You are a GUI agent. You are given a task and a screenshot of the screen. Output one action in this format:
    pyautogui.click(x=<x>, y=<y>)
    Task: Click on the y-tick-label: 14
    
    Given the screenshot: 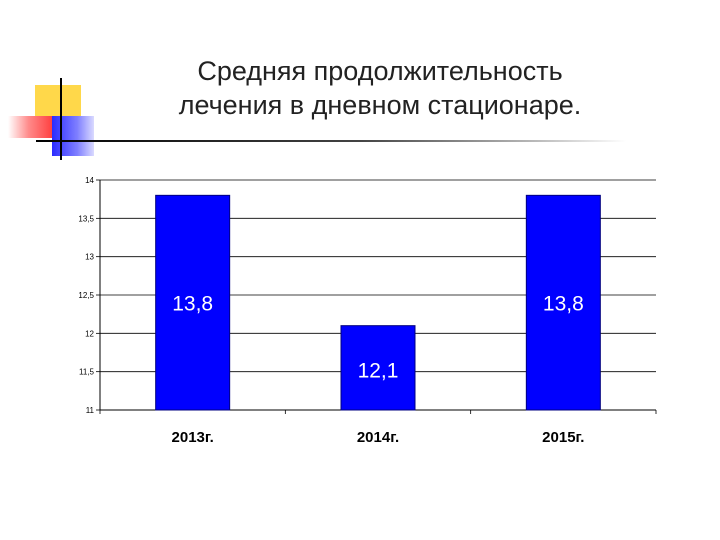 What is the action you would take?
    pyautogui.click(x=89, y=180)
    